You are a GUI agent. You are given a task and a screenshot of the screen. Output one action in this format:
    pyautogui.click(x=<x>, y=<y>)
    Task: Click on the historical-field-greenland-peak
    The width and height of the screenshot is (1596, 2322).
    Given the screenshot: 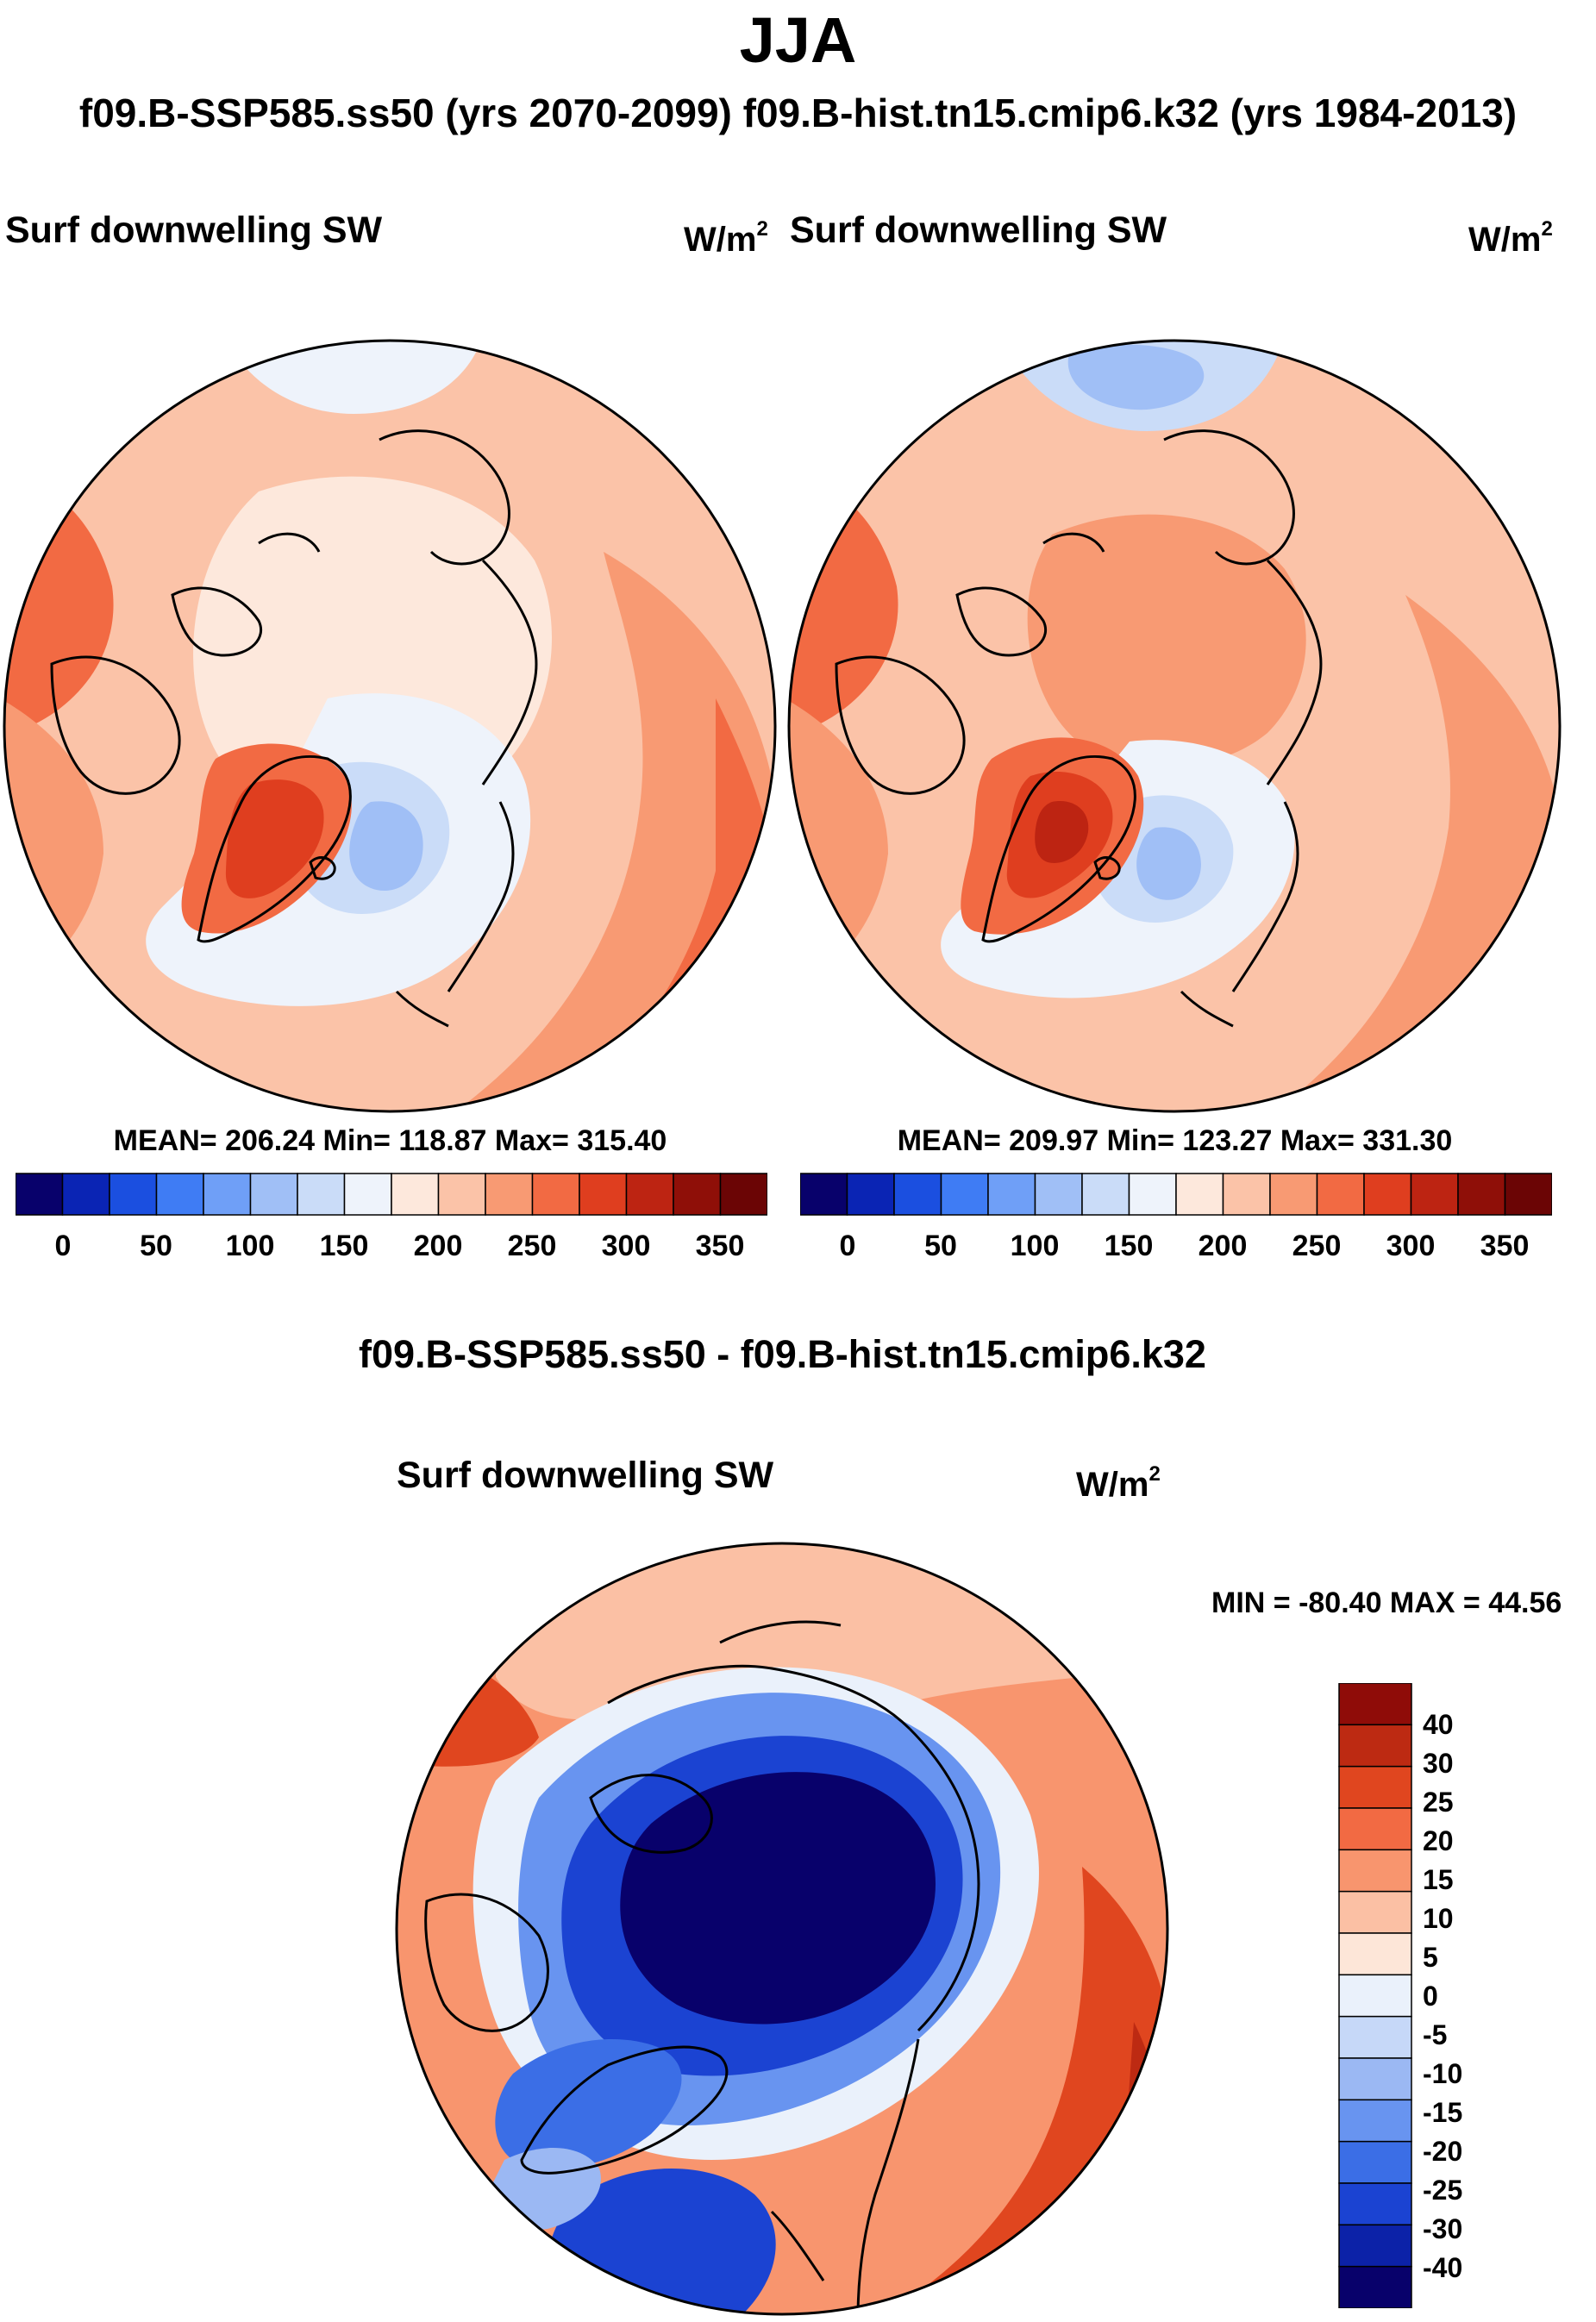 What is the action you would take?
    pyautogui.click(x=1062, y=832)
    